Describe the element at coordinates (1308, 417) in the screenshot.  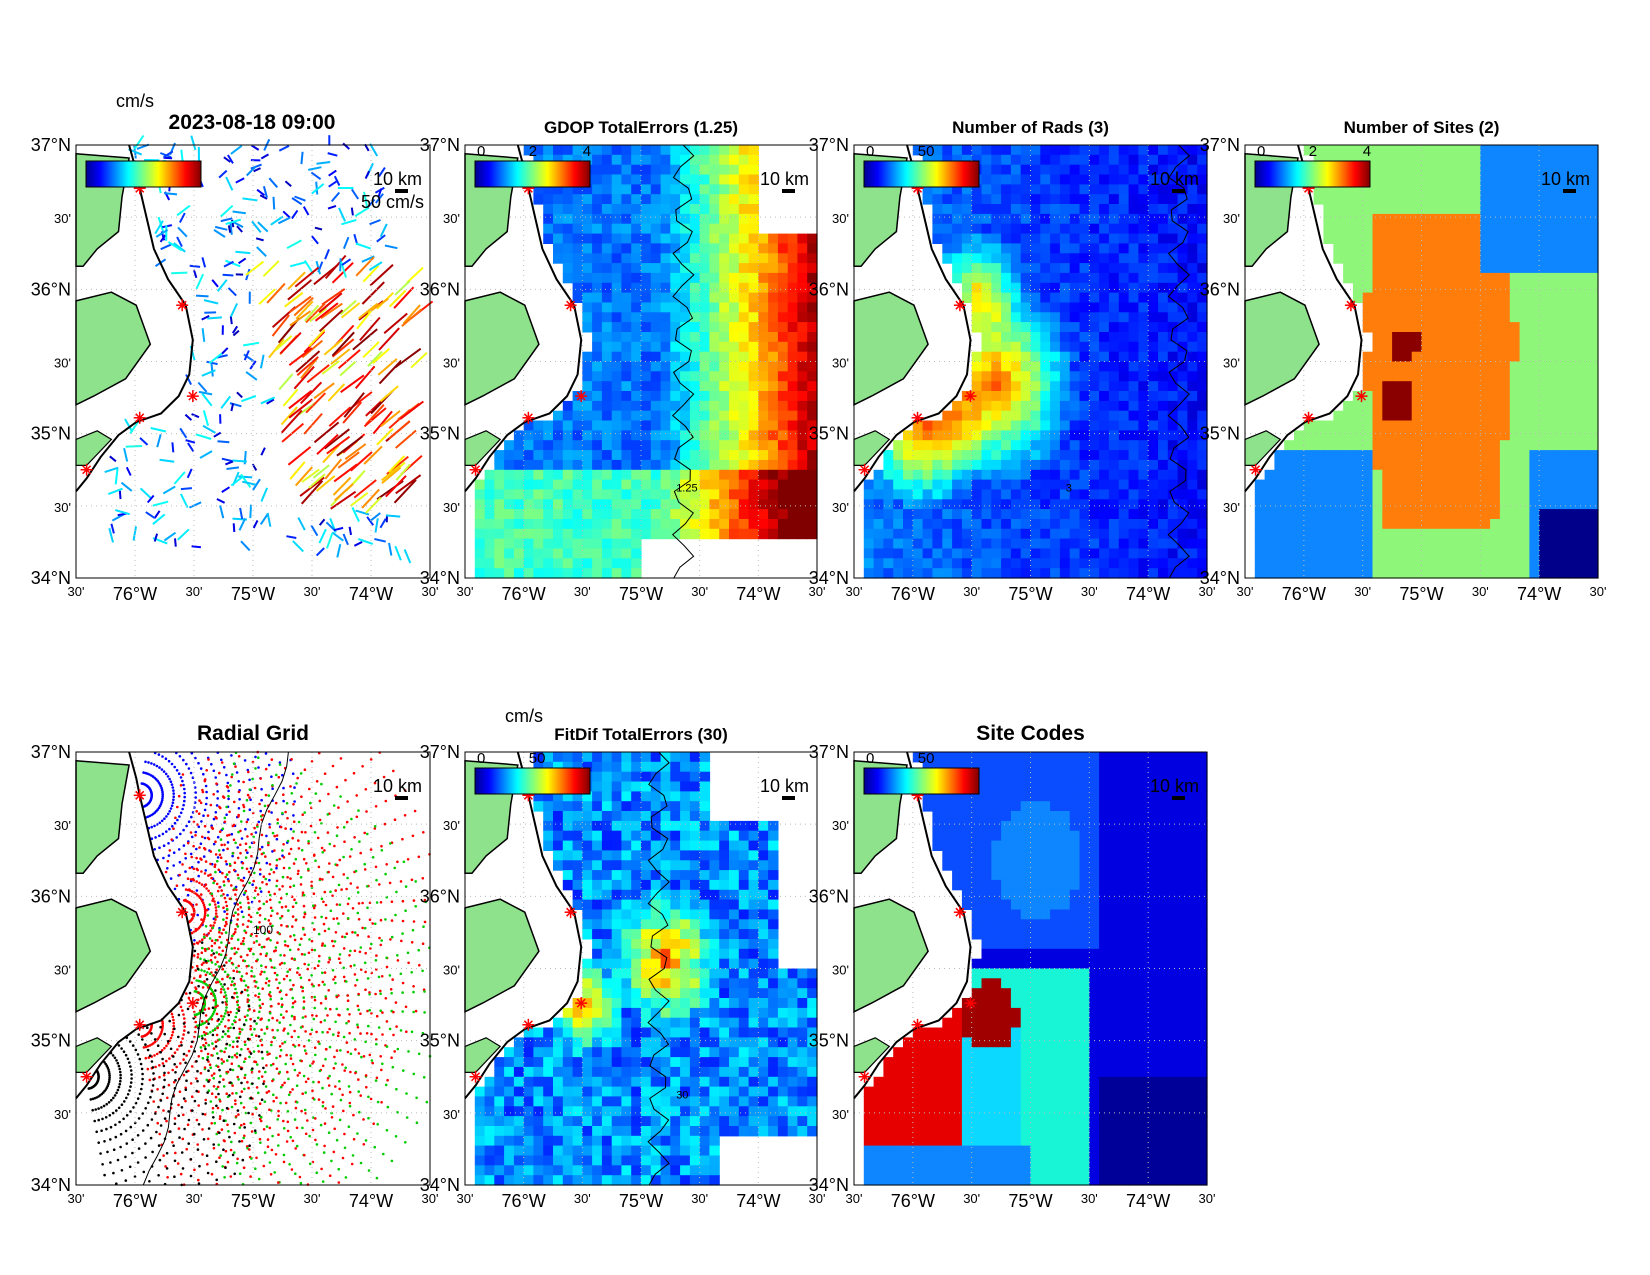
I see `site-marker` at that location.